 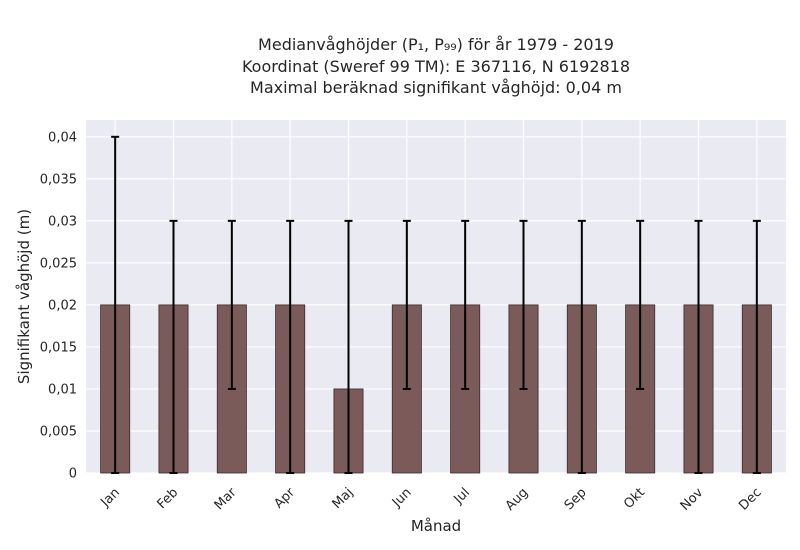 I want to click on error-bar-nov, so click(x=698, y=346).